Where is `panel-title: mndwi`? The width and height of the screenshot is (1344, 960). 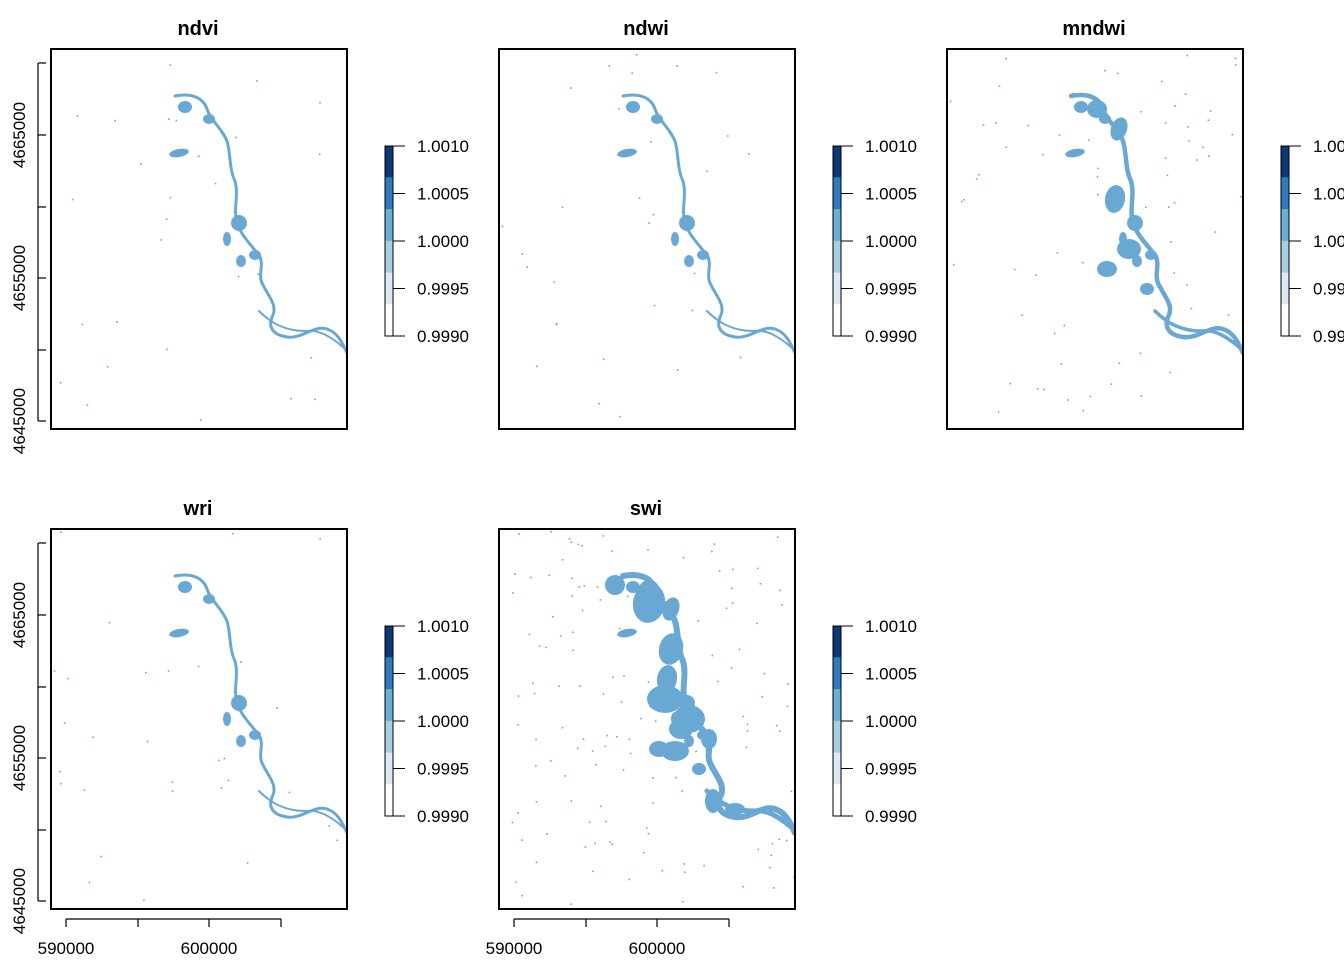 panel-title: mndwi is located at coordinates (1093, 29).